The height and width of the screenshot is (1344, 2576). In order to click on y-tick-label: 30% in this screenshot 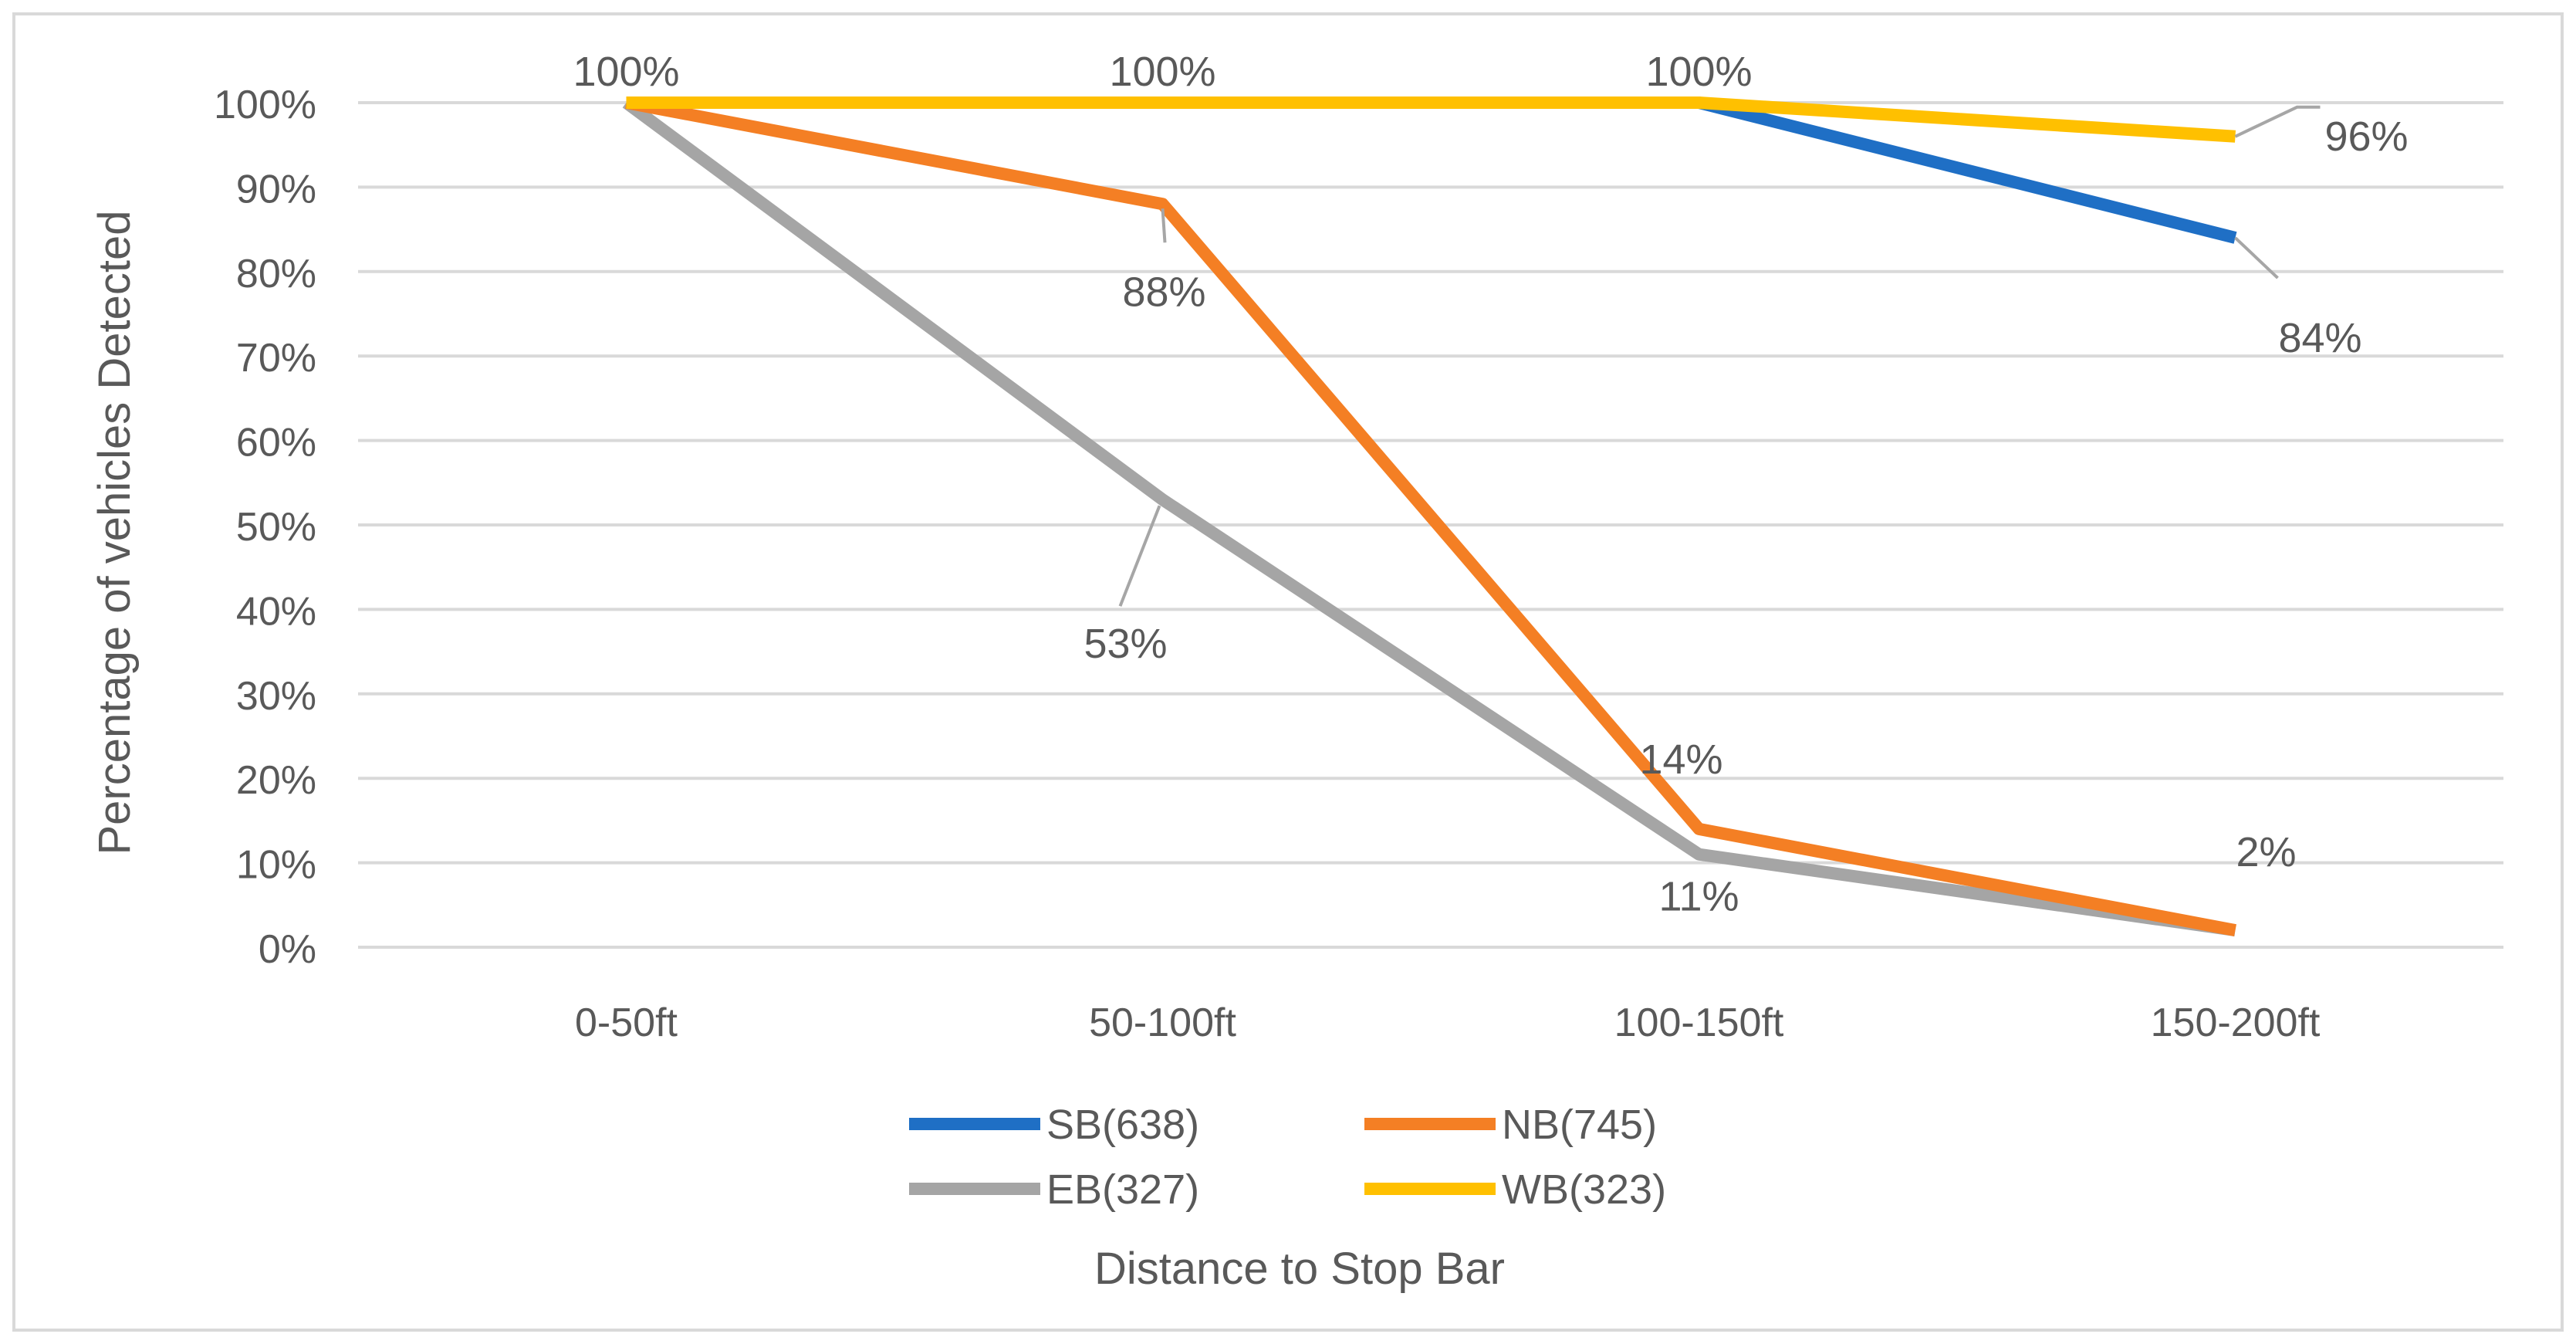, I will do `click(276, 696)`.